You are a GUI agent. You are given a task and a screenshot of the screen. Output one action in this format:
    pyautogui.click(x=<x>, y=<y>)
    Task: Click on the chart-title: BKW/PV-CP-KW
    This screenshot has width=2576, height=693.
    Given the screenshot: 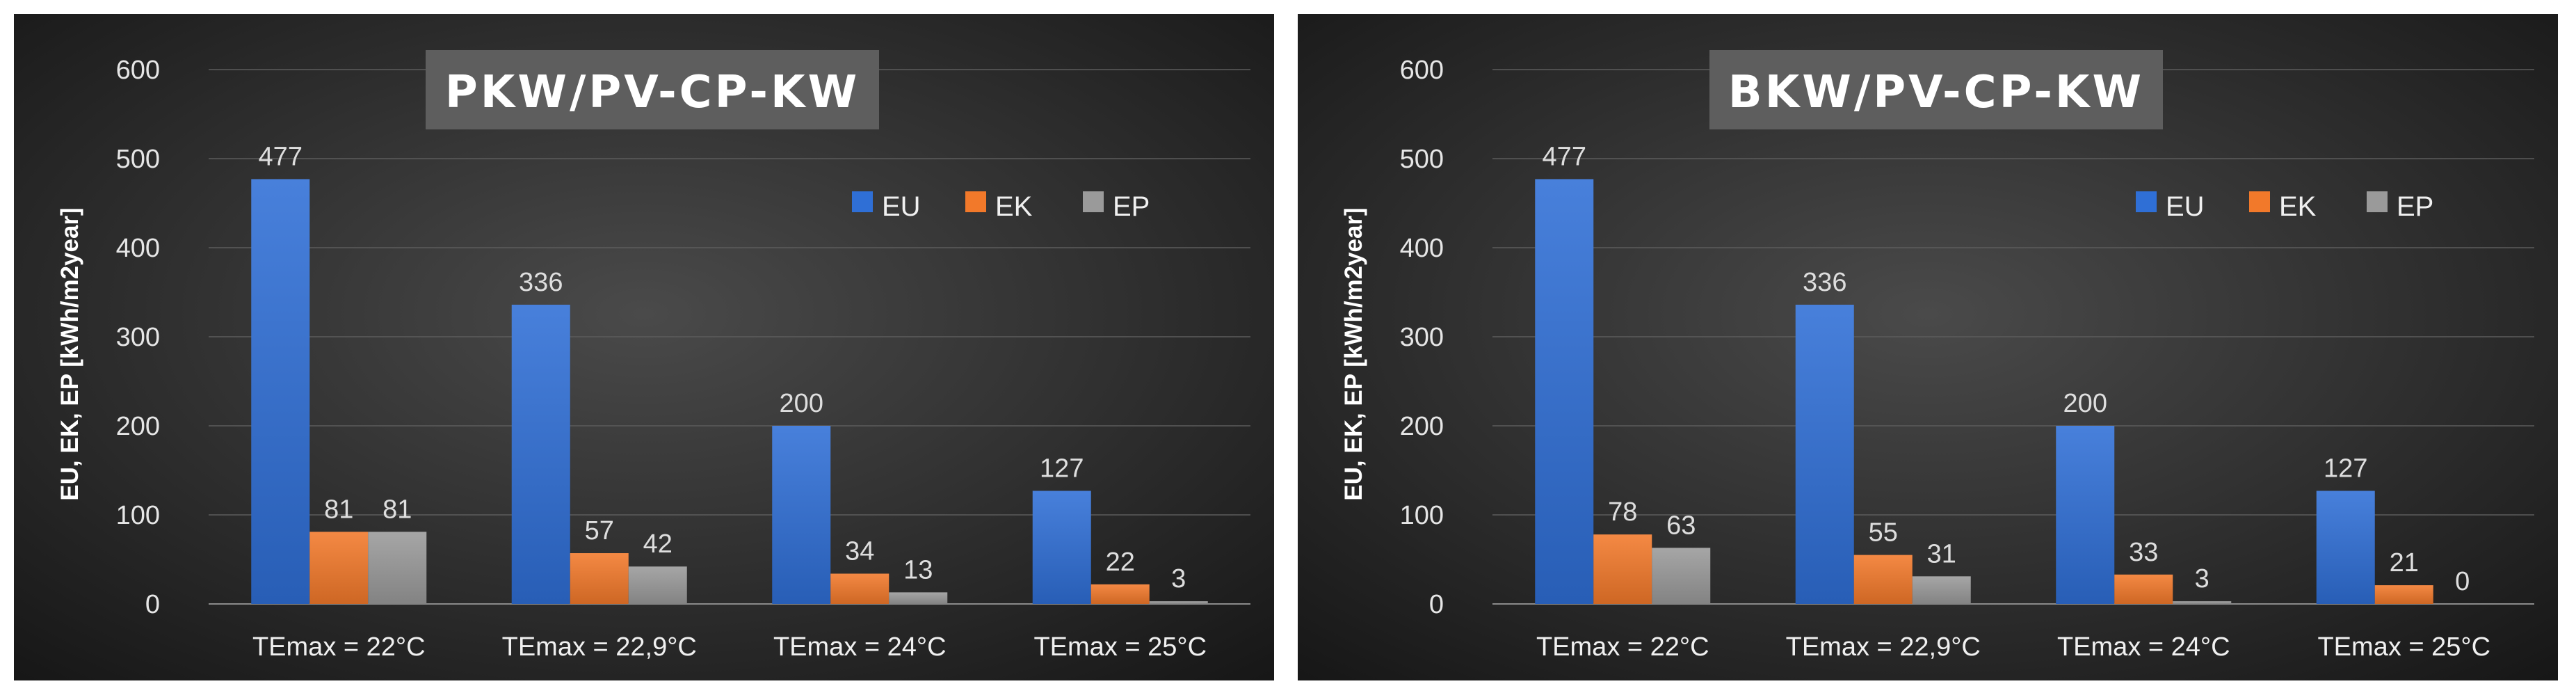 What is the action you would take?
    pyautogui.click(x=1936, y=92)
    